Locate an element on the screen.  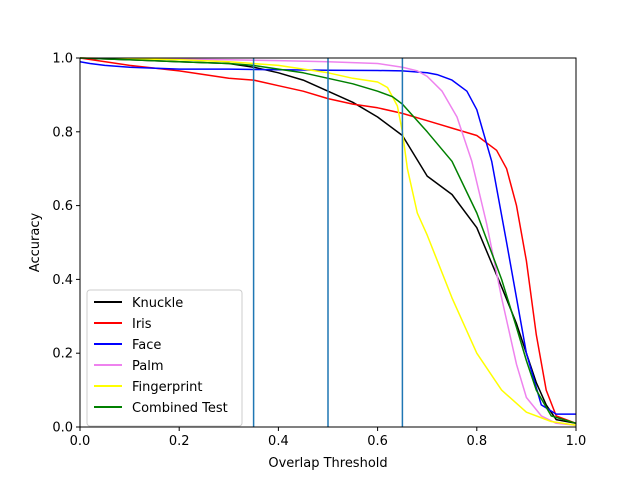
legend-label: Fingerprint is located at coordinates (167, 387).